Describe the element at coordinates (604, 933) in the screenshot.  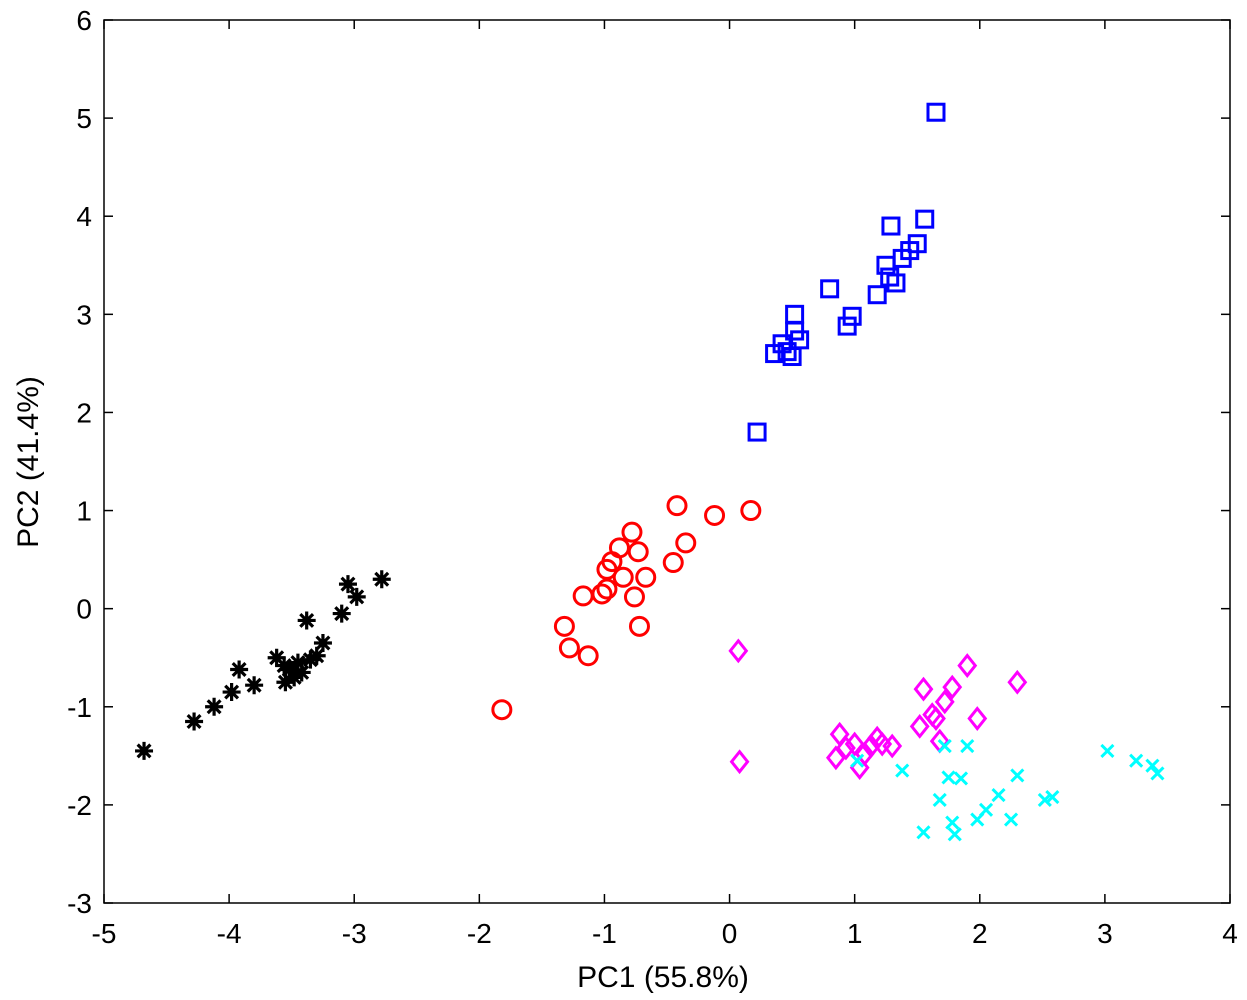
I see `x-tick-label: -1` at that location.